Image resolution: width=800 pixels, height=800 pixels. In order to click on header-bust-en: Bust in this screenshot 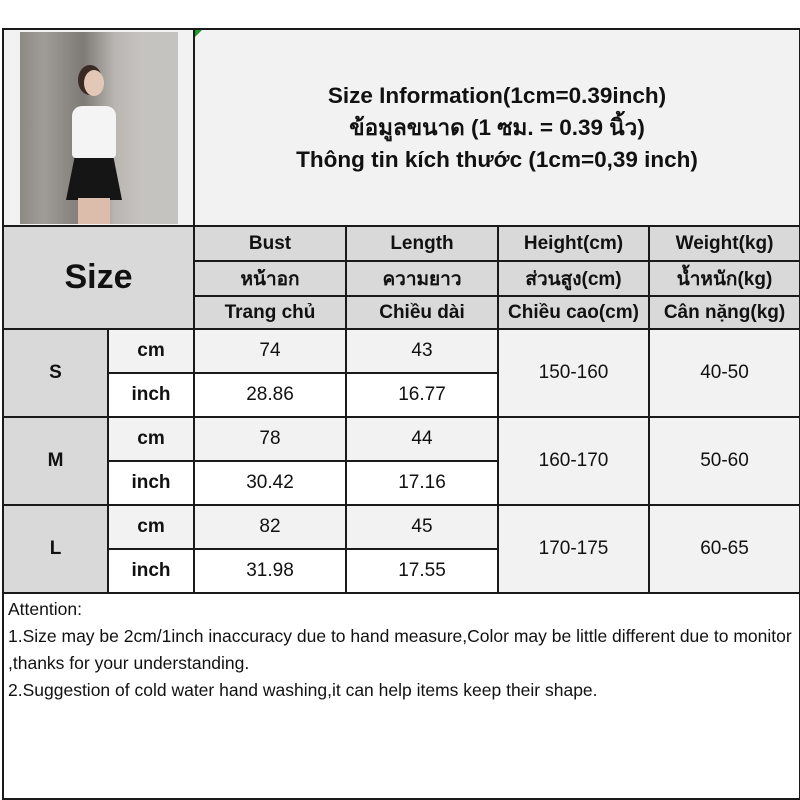, I will do `click(270, 243)`.